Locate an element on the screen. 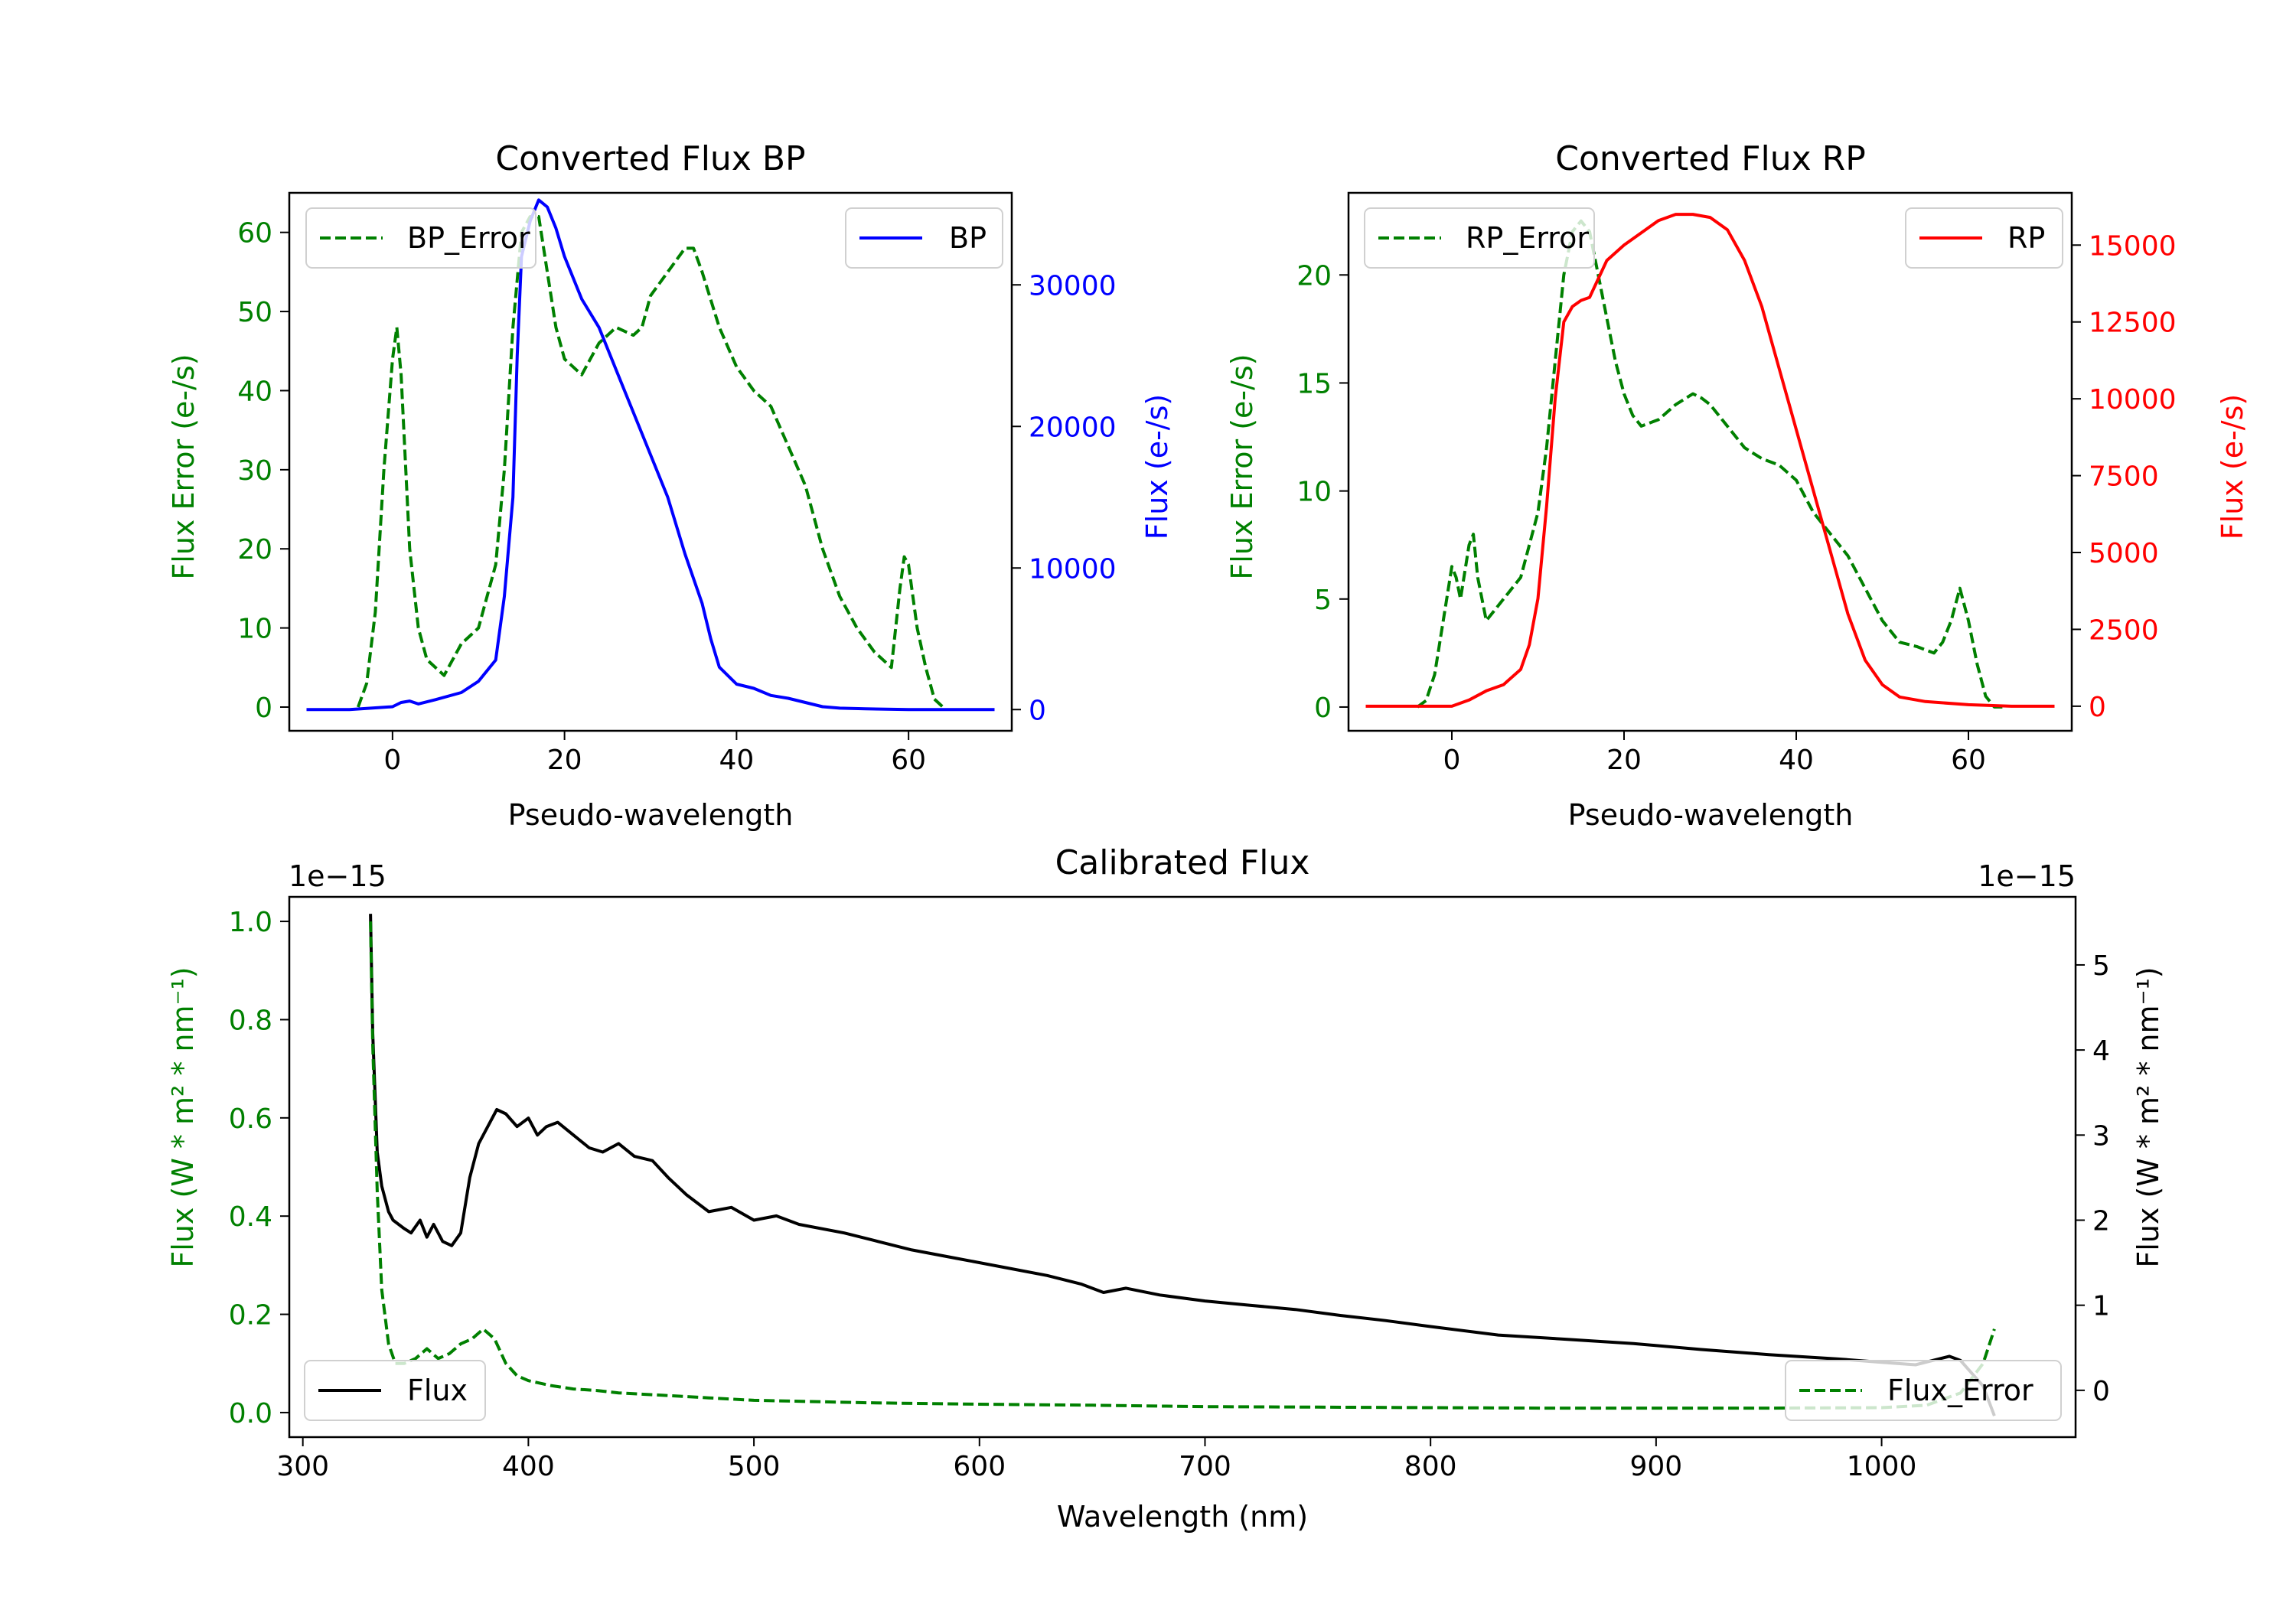 The width and height of the screenshot is (2296, 1607). rp-ytick-left-label: 0 is located at coordinates (1323, 708).